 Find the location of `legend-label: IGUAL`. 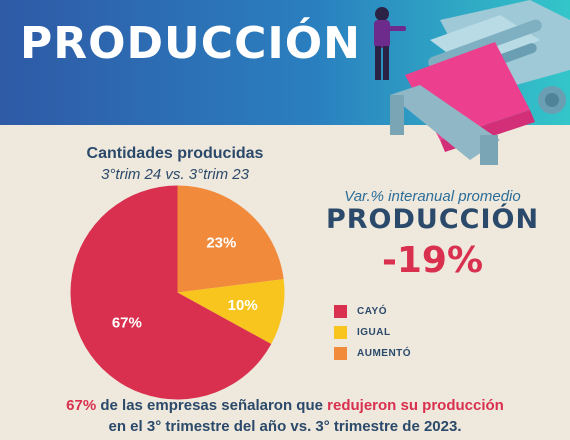

legend-label: IGUAL is located at coordinates (374, 332).